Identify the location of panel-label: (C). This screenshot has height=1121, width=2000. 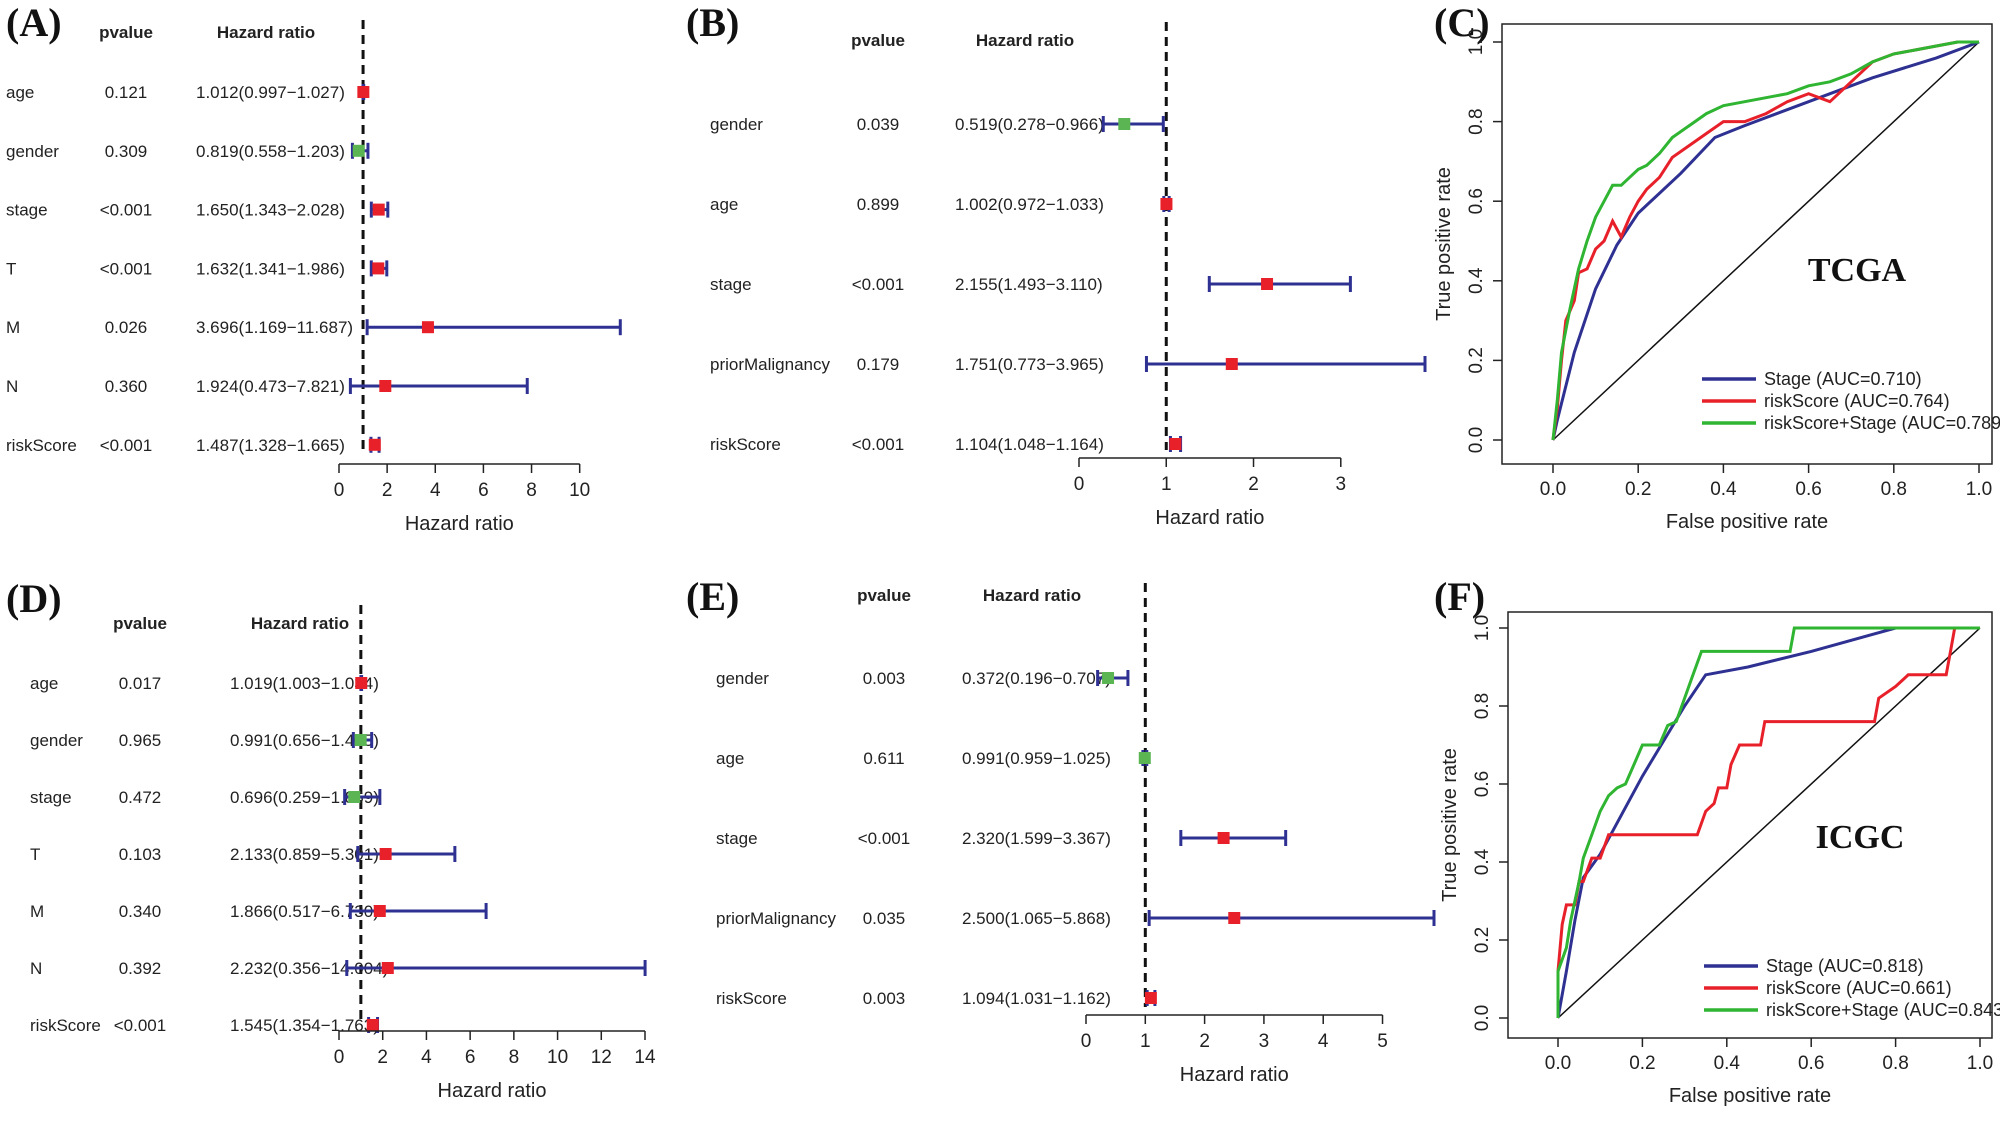
(1462, 22).